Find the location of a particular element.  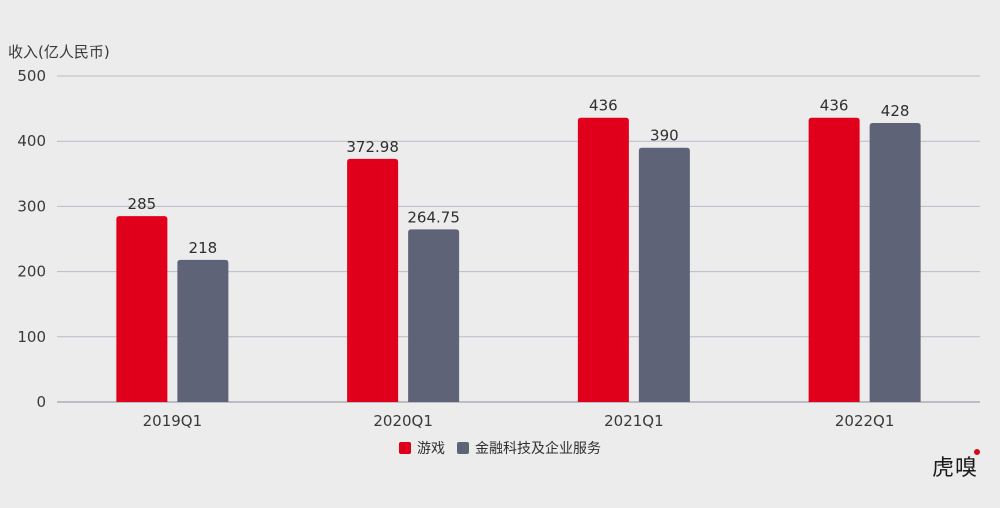

legend-swatch-games is located at coordinates (405, 448).